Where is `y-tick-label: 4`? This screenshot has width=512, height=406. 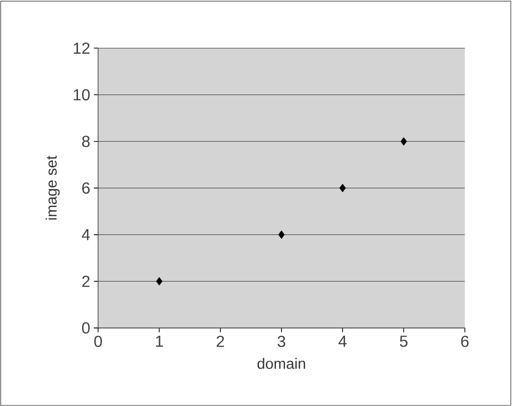 y-tick-label: 4 is located at coordinates (86, 234).